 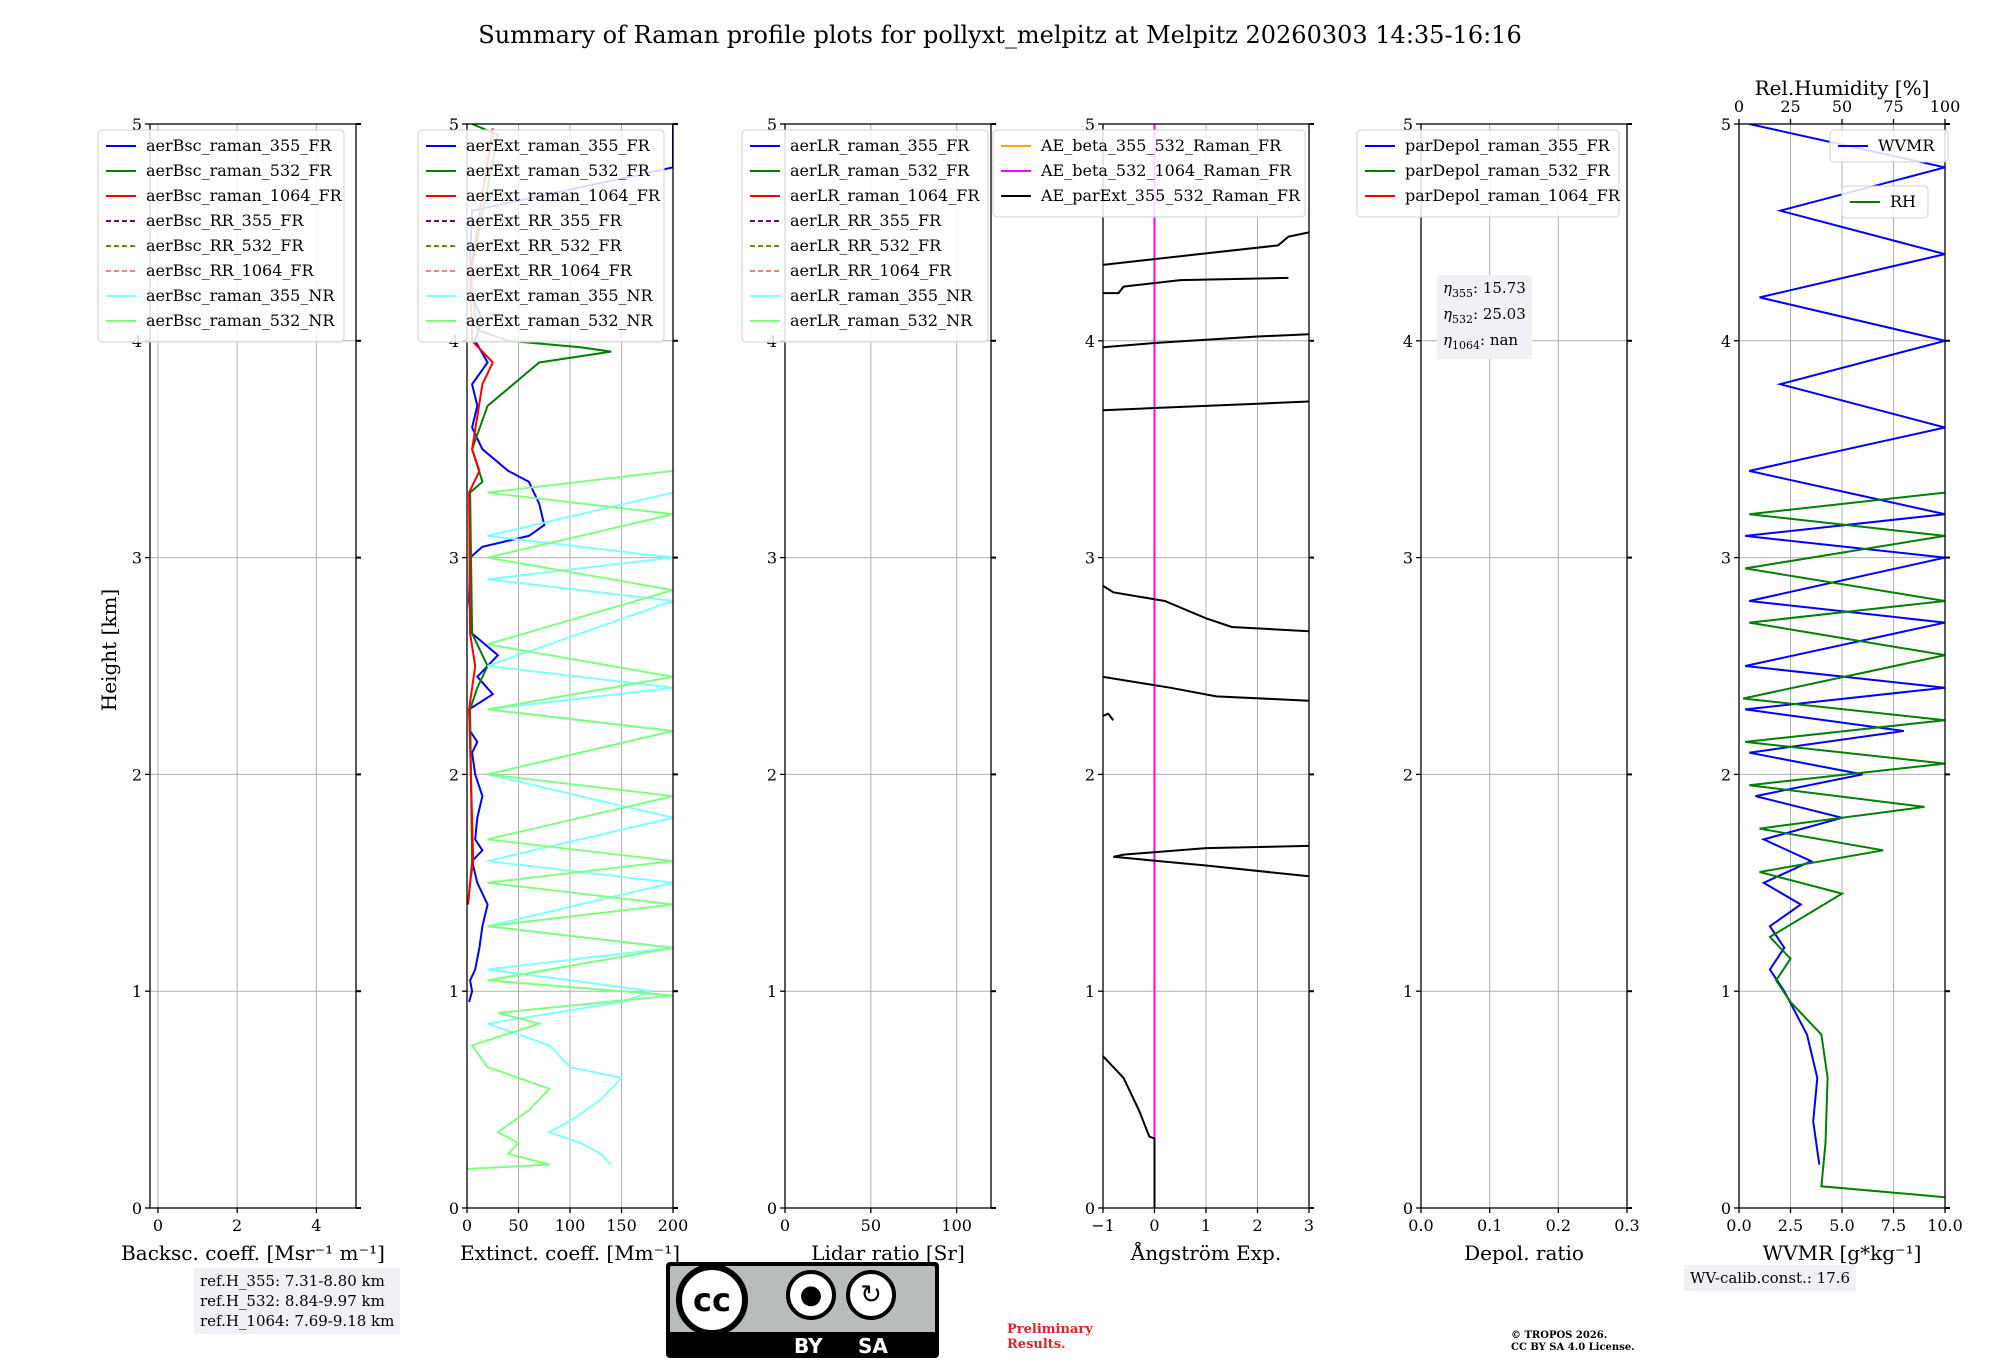 I want to click on cc-license-badge: cc ● ↻ BY SA, so click(x=802, y=1310).